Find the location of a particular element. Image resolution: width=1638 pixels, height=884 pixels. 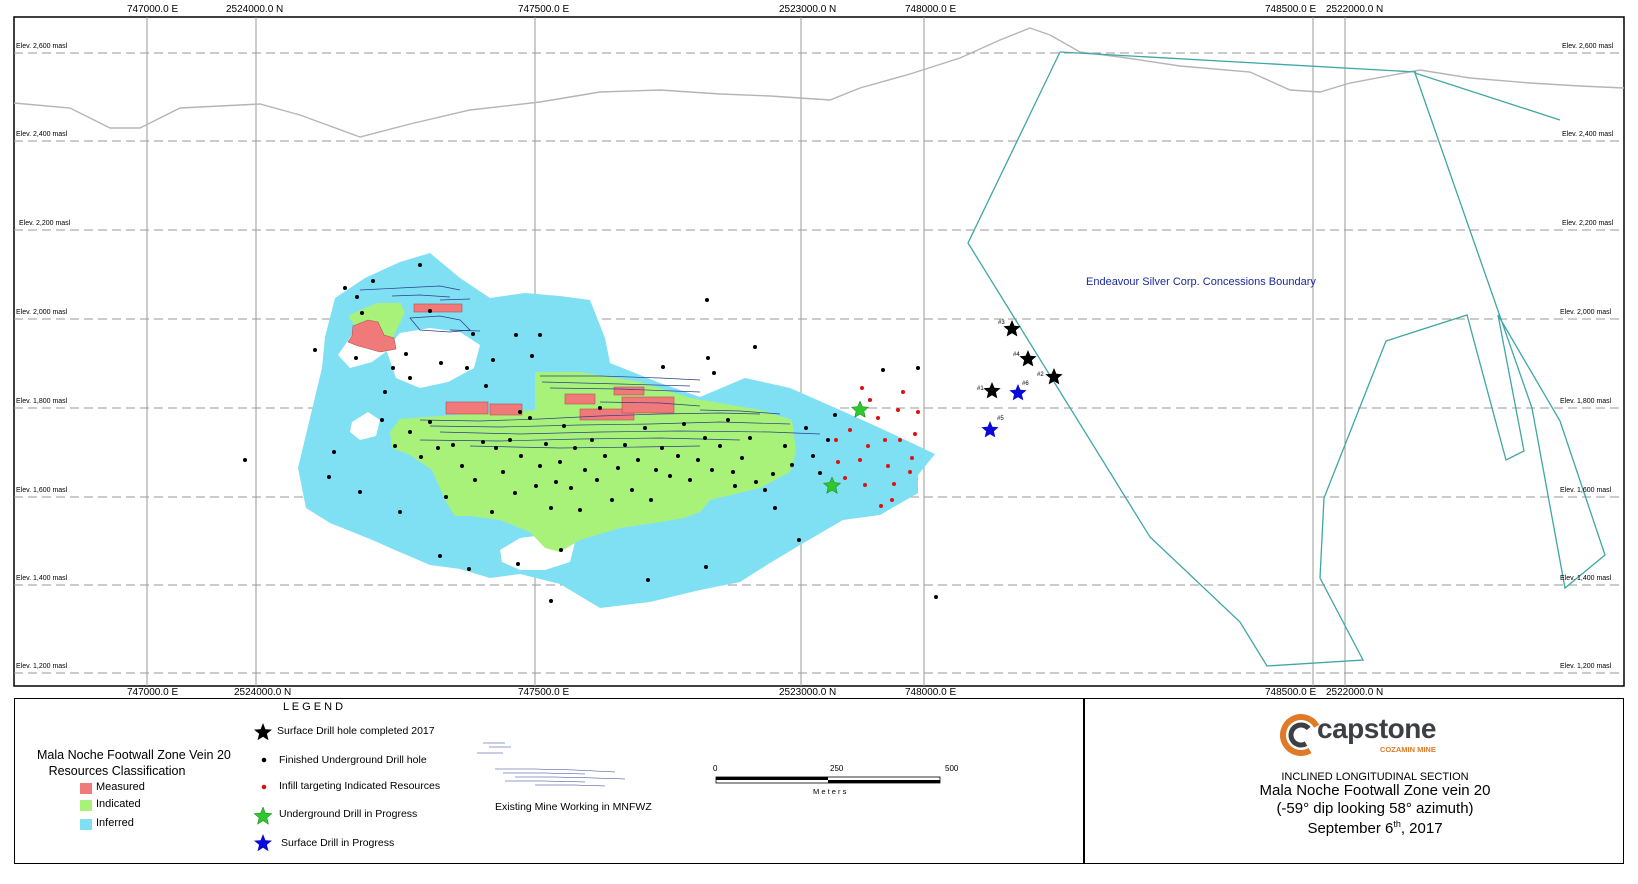

underground-progress-symbol is located at coordinates (263, 815).